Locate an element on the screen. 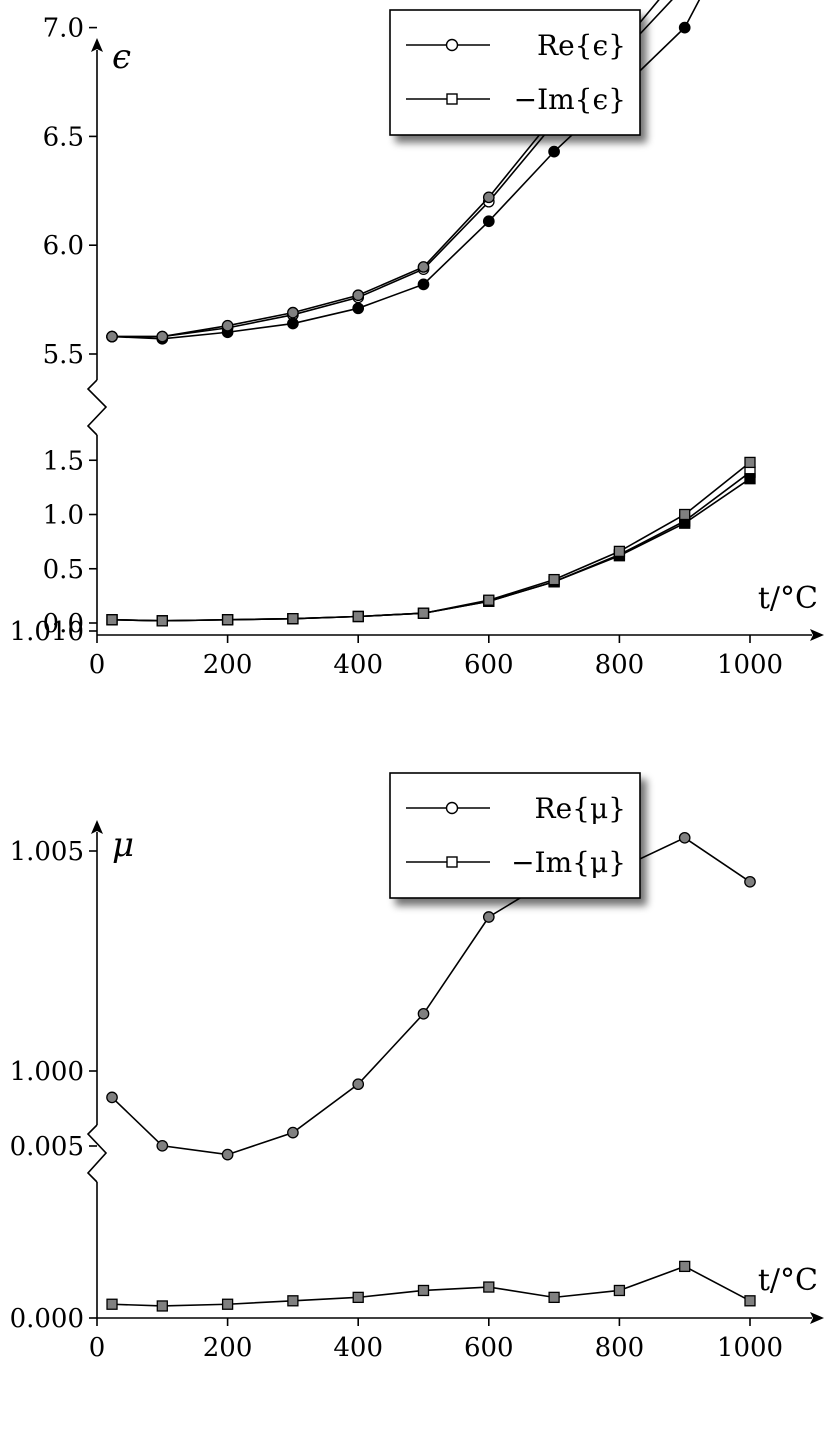 This screenshot has height=1445, width=824. epsilon-series-3-line is located at coordinates (431, 546).